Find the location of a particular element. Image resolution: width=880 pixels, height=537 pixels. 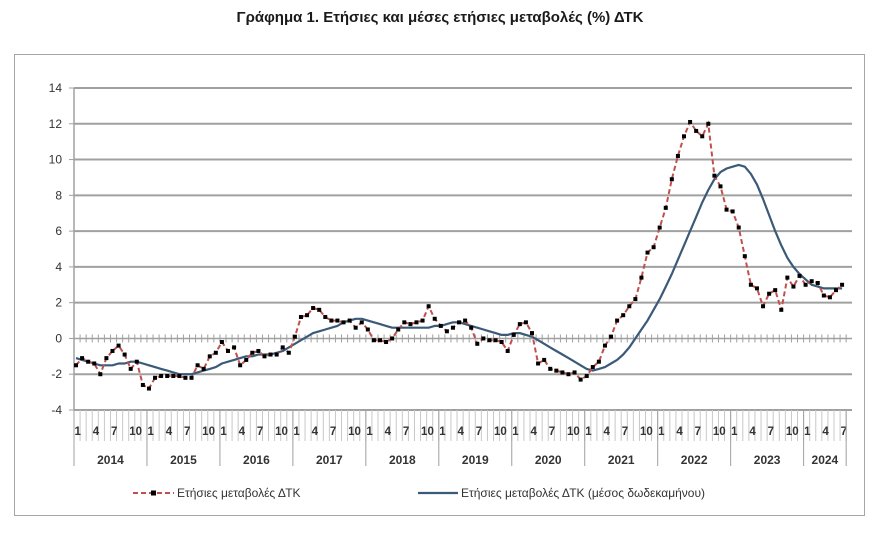

y-tick-label: 12 is located at coordinates (56, 124).